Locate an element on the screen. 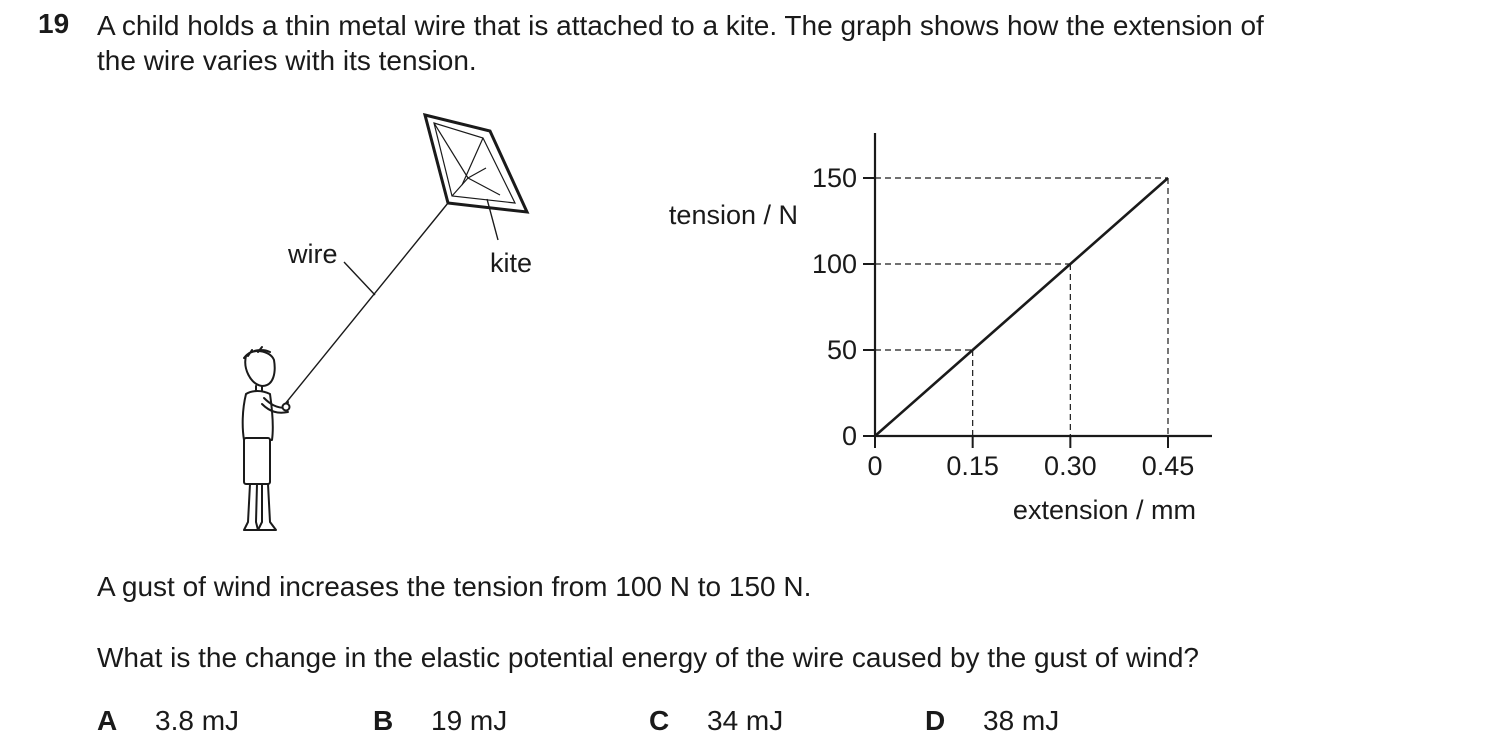 The width and height of the screenshot is (1500, 752). data-line is located at coordinates (1021, 307).